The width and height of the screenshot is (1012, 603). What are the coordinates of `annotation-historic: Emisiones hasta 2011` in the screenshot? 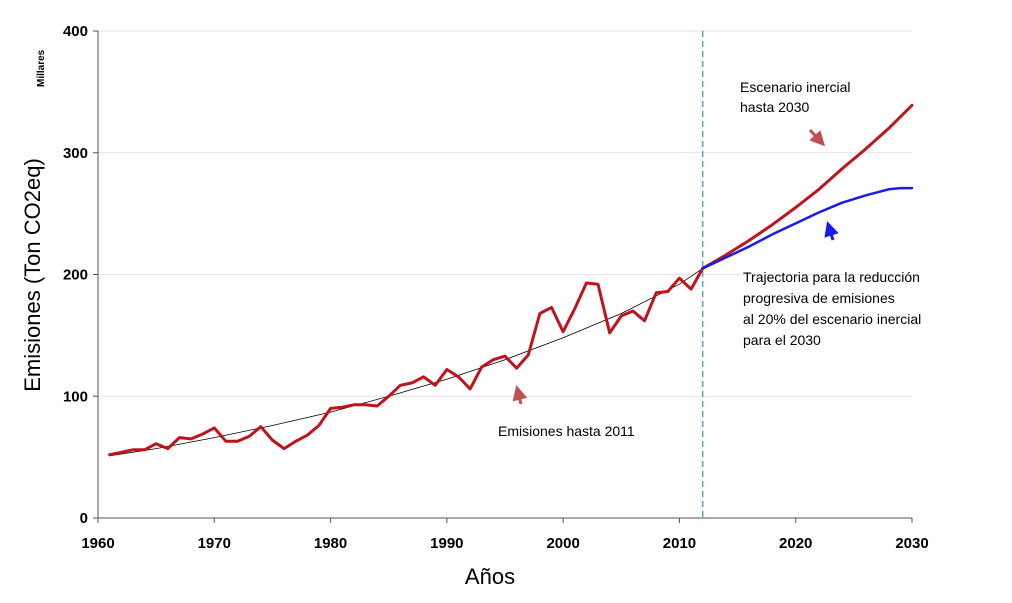 It's located at (566, 412).